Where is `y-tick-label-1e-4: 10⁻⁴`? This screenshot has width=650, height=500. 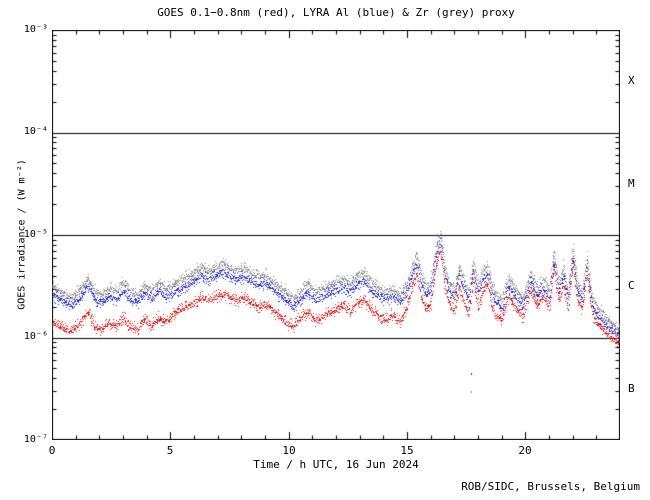 y-tick-label-1e-4: 10⁻⁴ is located at coordinates (35, 131).